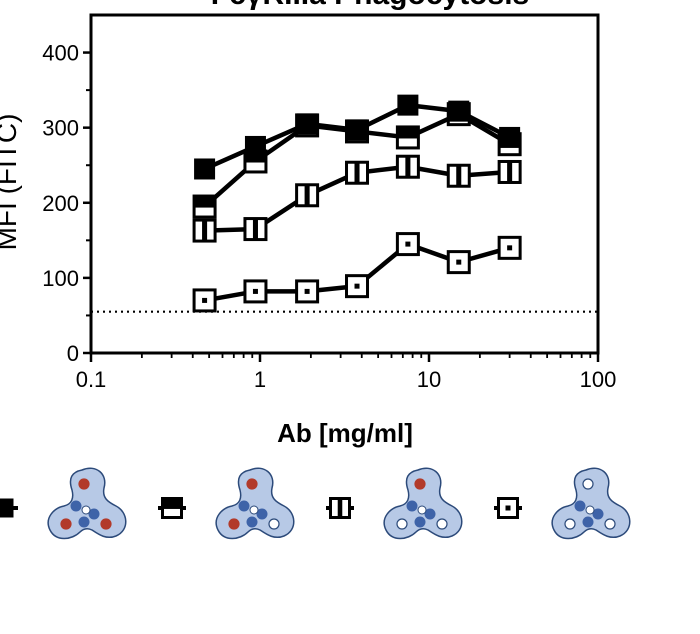 The height and width of the screenshot is (634, 700). I want to click on y-tick-label: 100, so click(60, 278).